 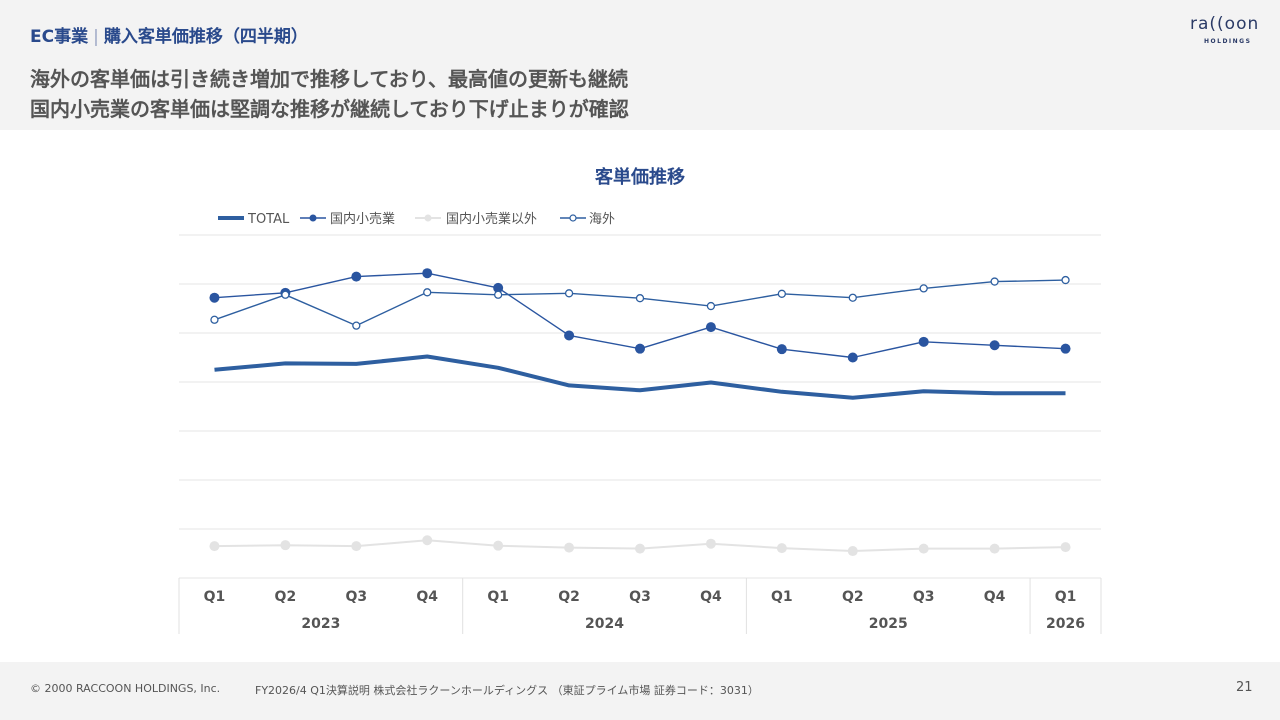 I want to click on section-name: EC事業, so click(x=59, y=37).